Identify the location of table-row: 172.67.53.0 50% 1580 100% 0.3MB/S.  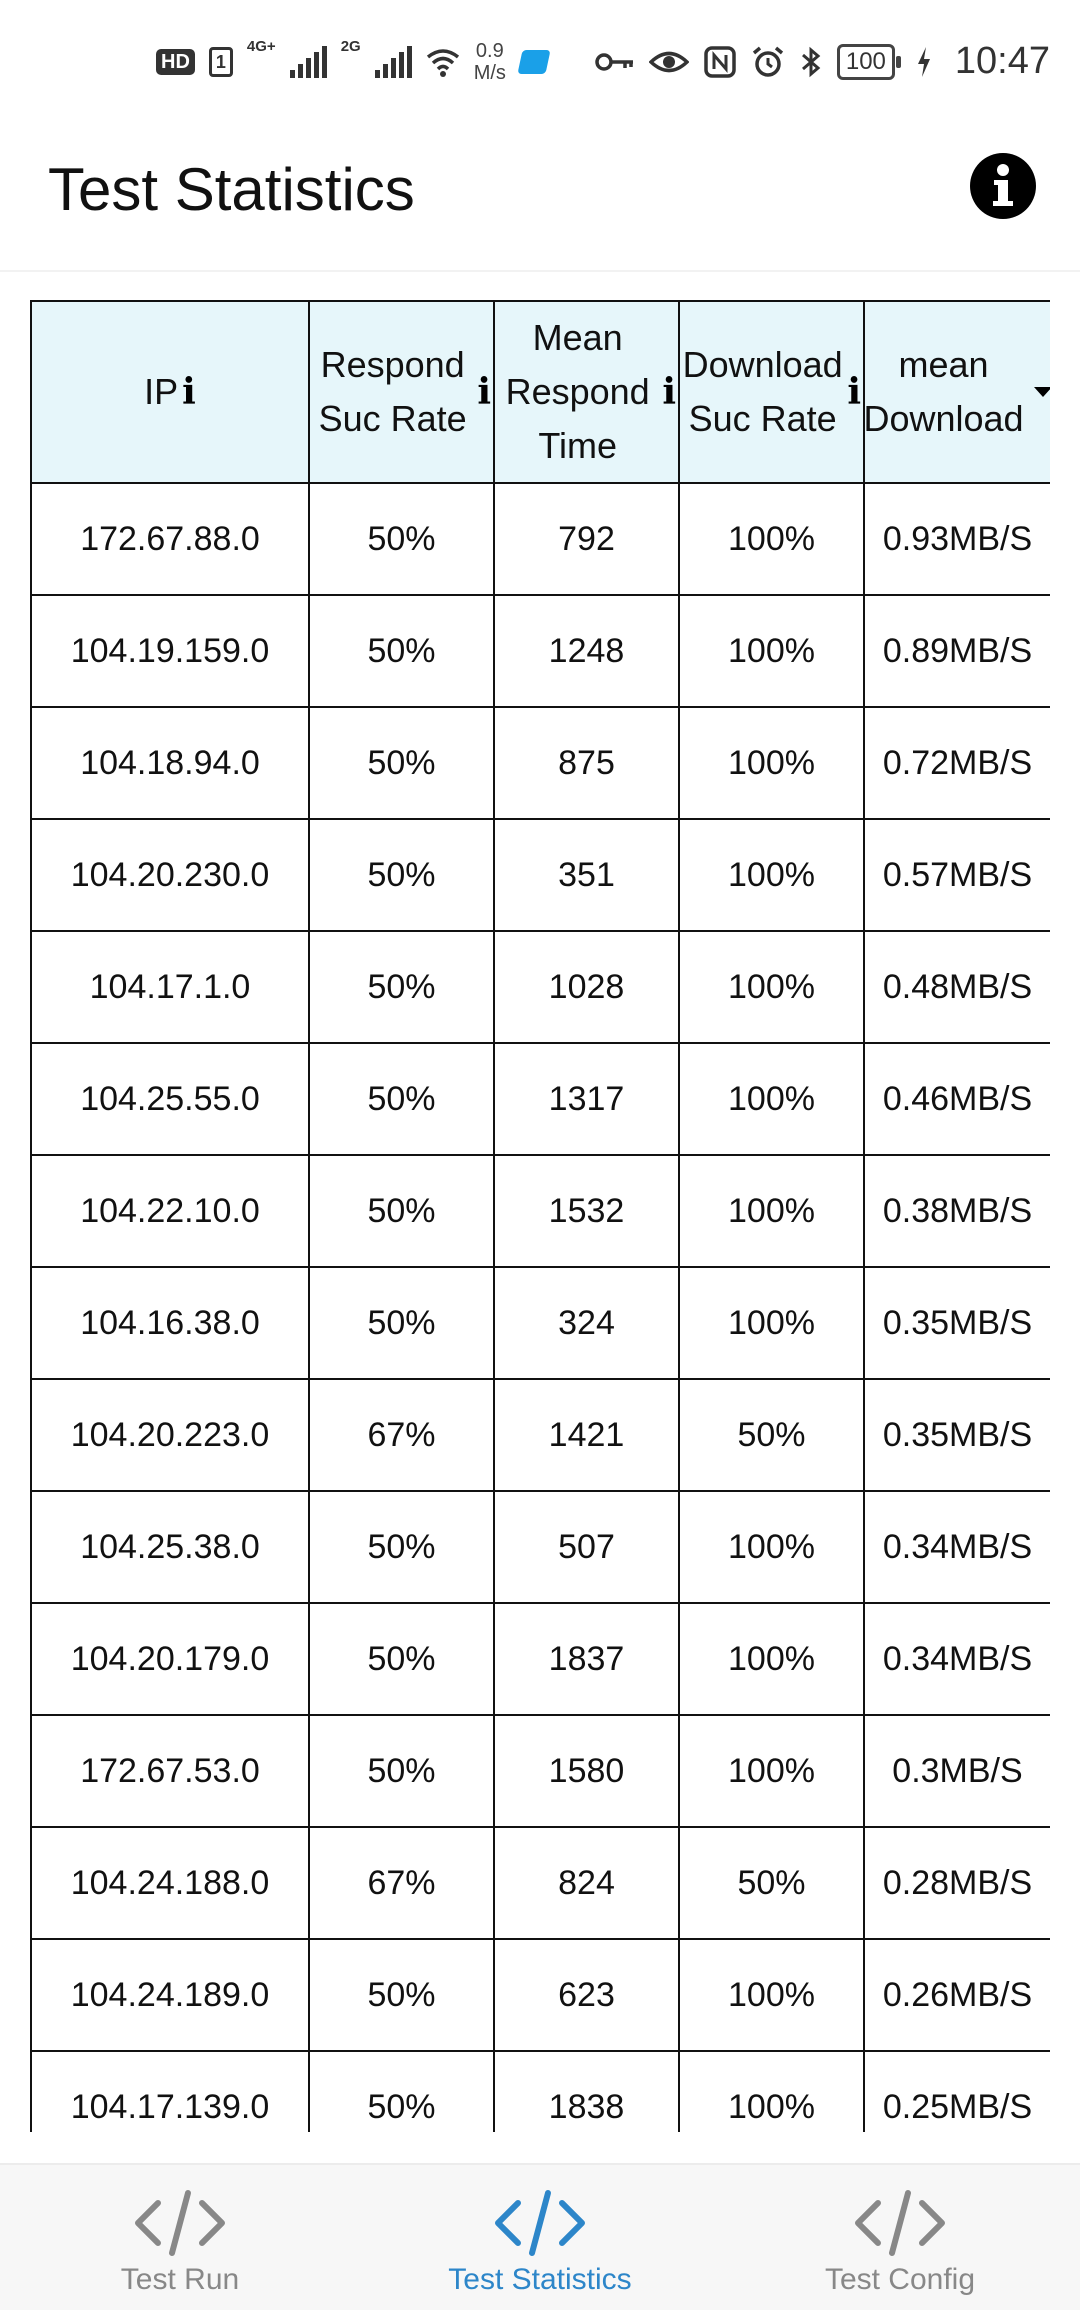
(540, 1771).